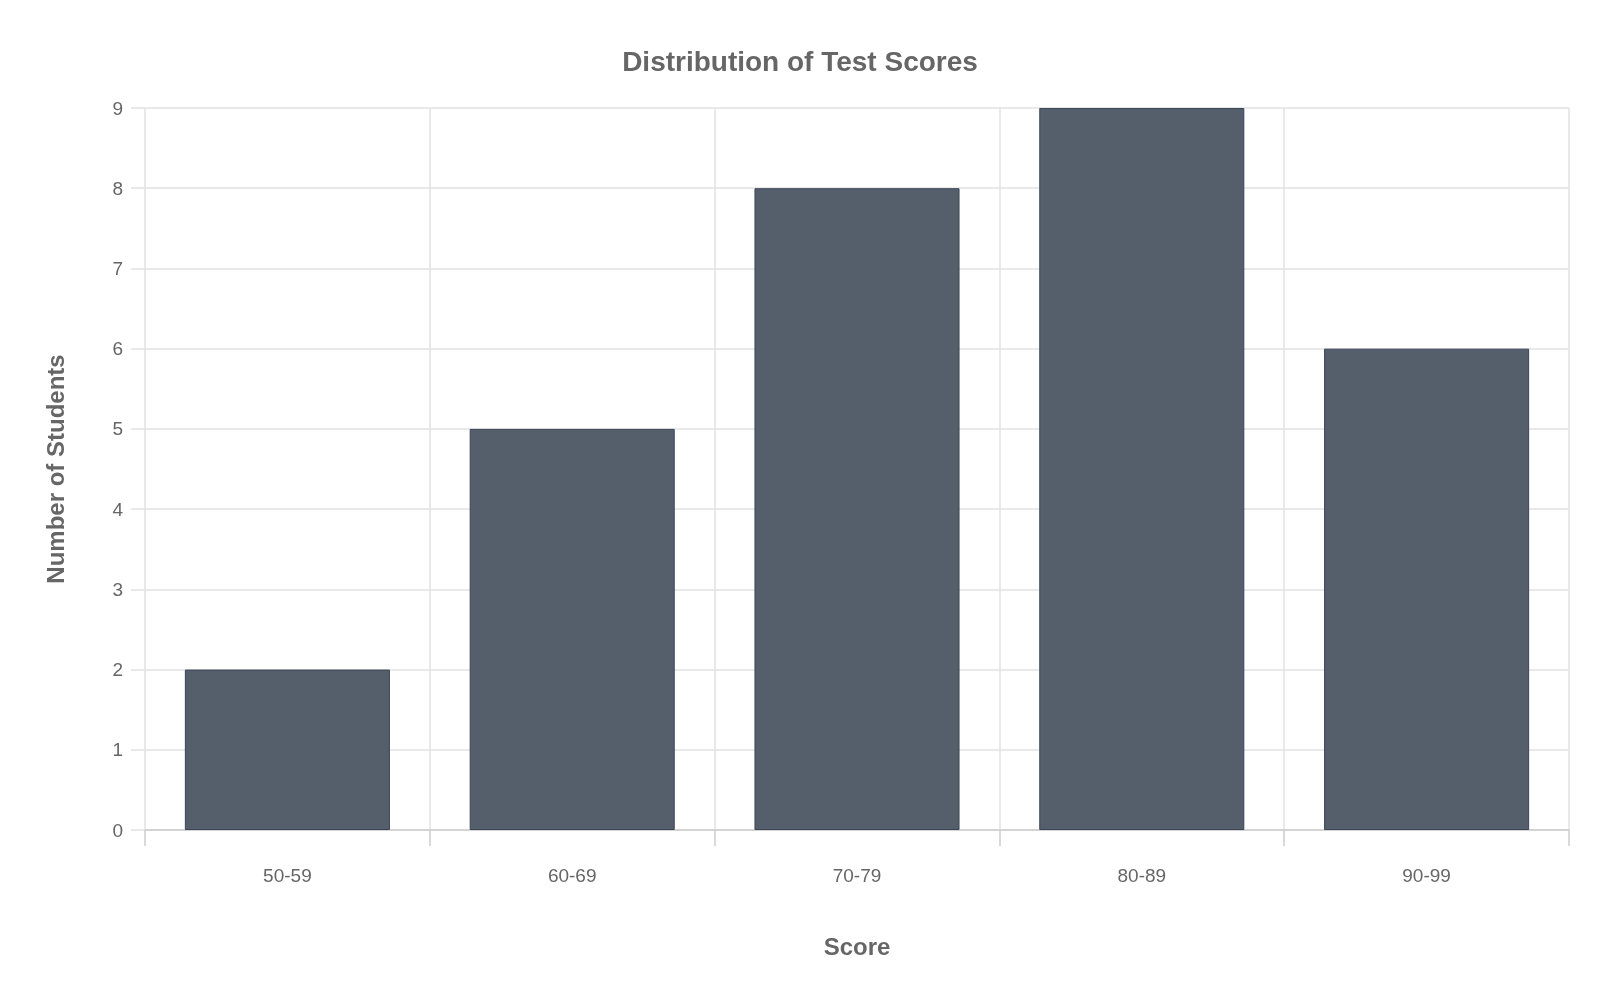 This screenshot has width=1600, height=1000. I want to click on x-tick-label: 60-69, so click(572, 875).